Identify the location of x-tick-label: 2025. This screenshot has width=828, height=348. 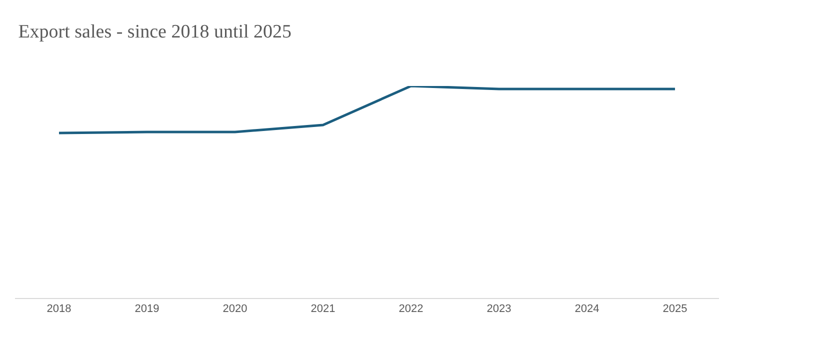
(675, 309).